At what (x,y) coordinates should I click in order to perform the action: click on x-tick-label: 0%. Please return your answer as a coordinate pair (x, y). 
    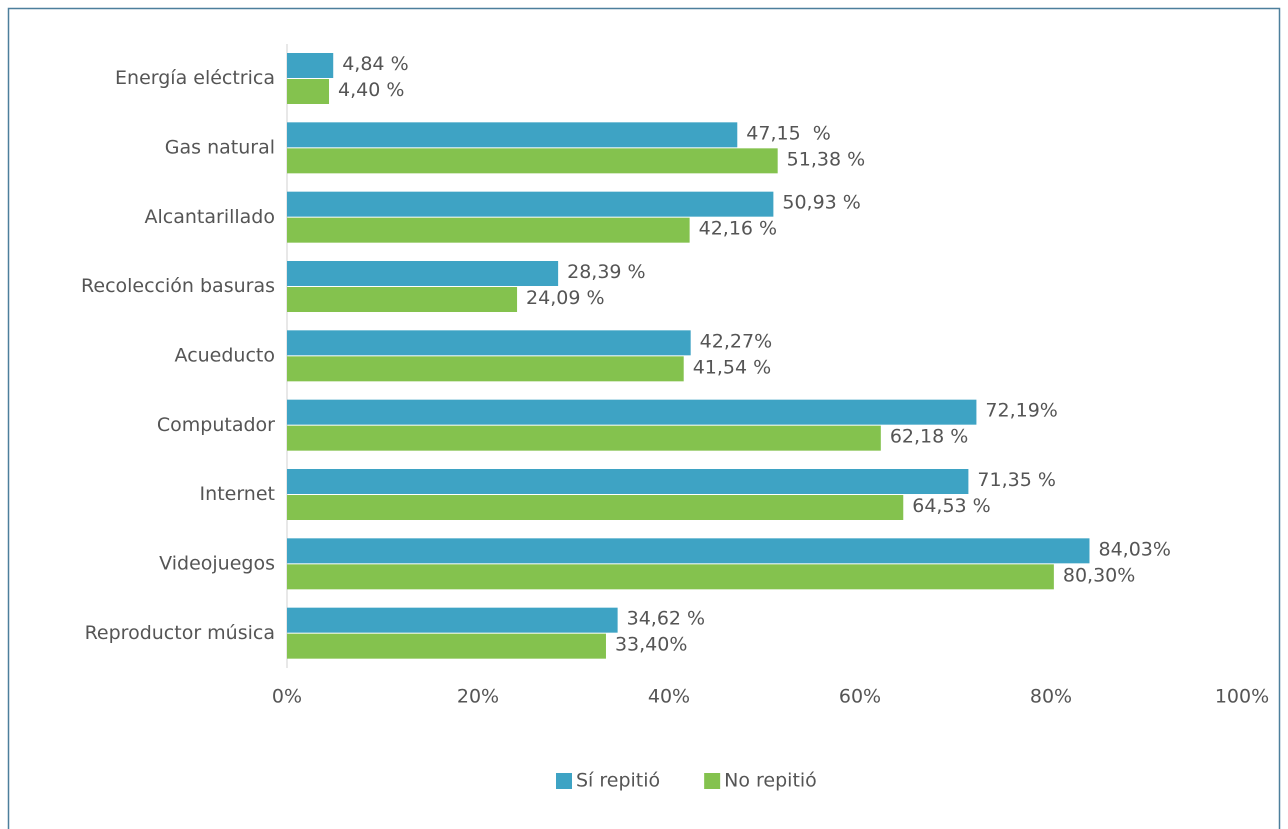
    Looking at the image, I should click on (287, 697).